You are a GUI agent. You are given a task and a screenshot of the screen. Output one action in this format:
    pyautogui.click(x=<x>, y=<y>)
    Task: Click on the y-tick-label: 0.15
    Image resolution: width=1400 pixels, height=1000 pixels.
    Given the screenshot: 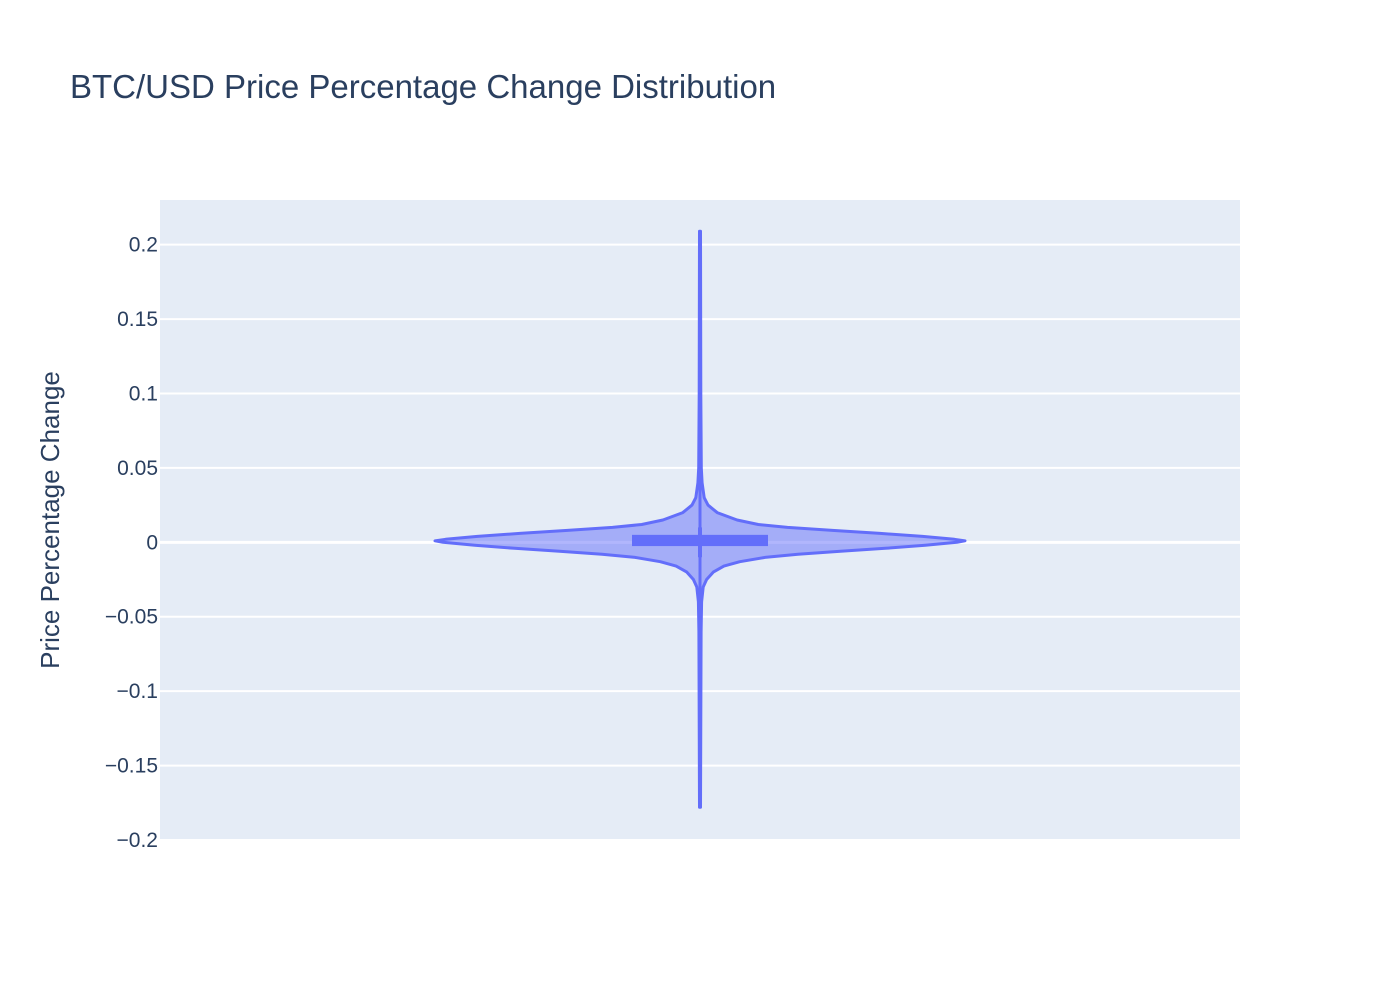 What is the action you would take?
    pyautogui.click(x=137, y=319)
    